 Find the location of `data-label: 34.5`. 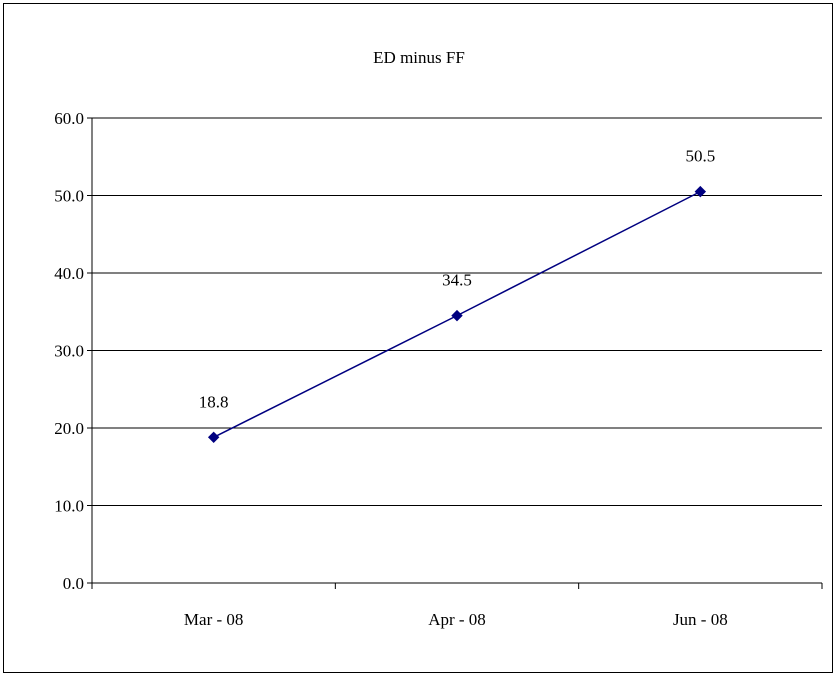

data-label: 34.5 is located at coordinates (457, 280).